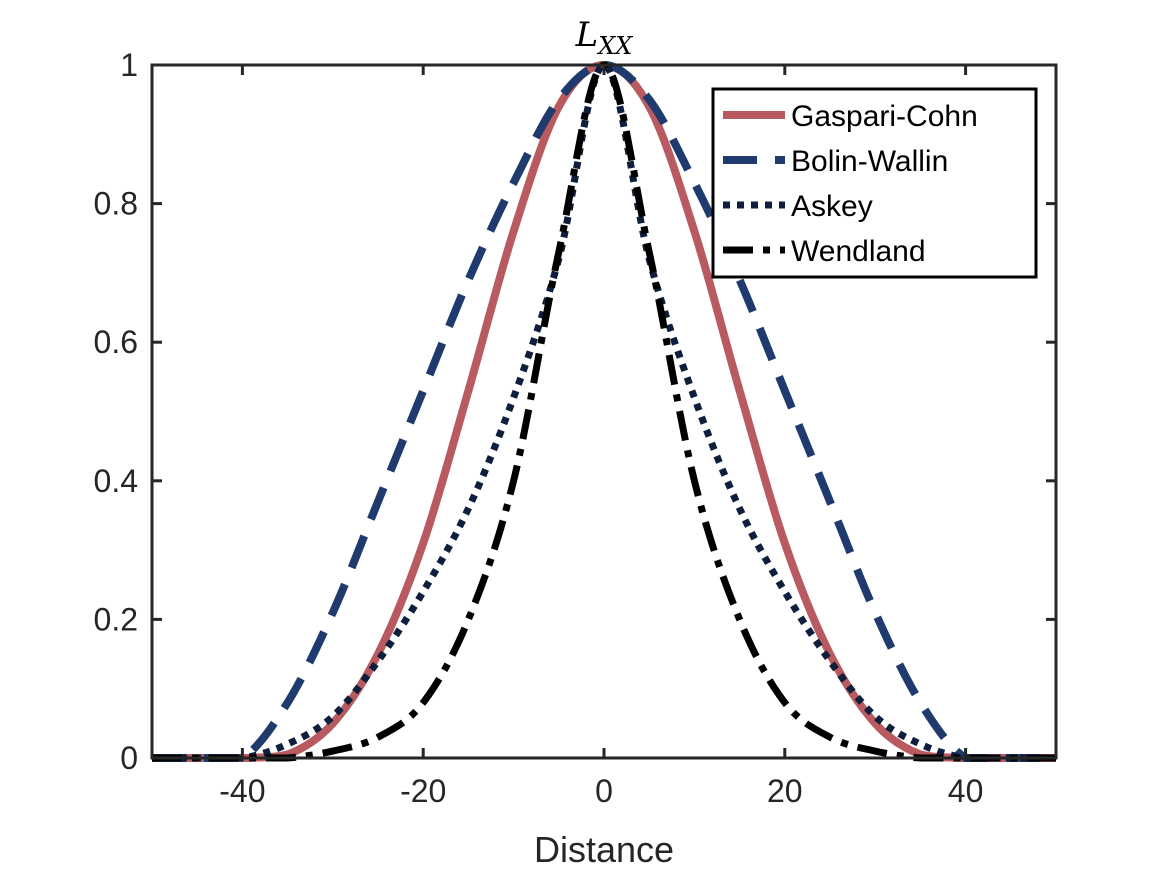  I want to click on legend-entry-askey: Askey, so click(798, 206).